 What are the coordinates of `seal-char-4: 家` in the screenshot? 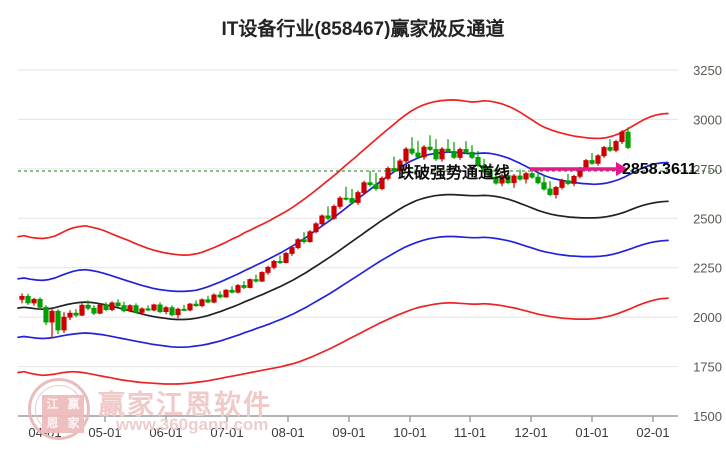 It's located at (73, 423).